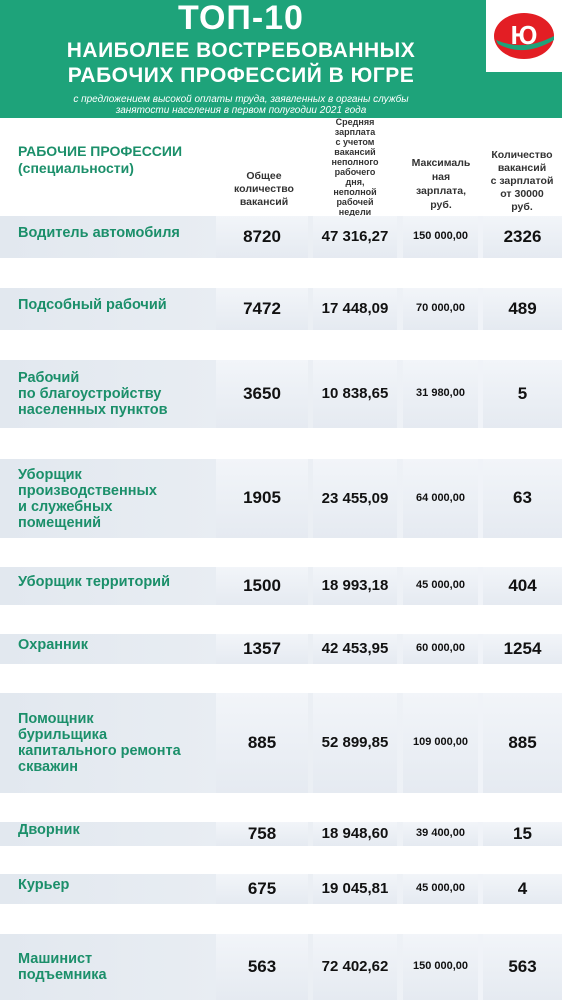 The width and height of the screenshot is (562, 1000). What do you see at coordinates (522, 236) in the screenshot?
I see `vacancies-over-30000: 2326` at bounding box center [522, 236].